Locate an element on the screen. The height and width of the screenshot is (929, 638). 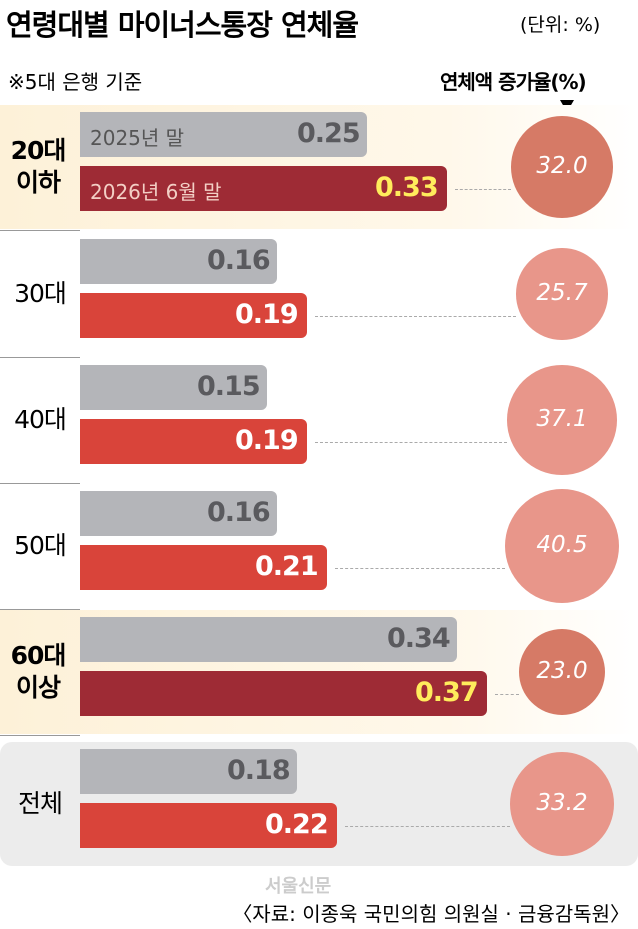
category-label: 40대 is located at coordinates (40, 419).